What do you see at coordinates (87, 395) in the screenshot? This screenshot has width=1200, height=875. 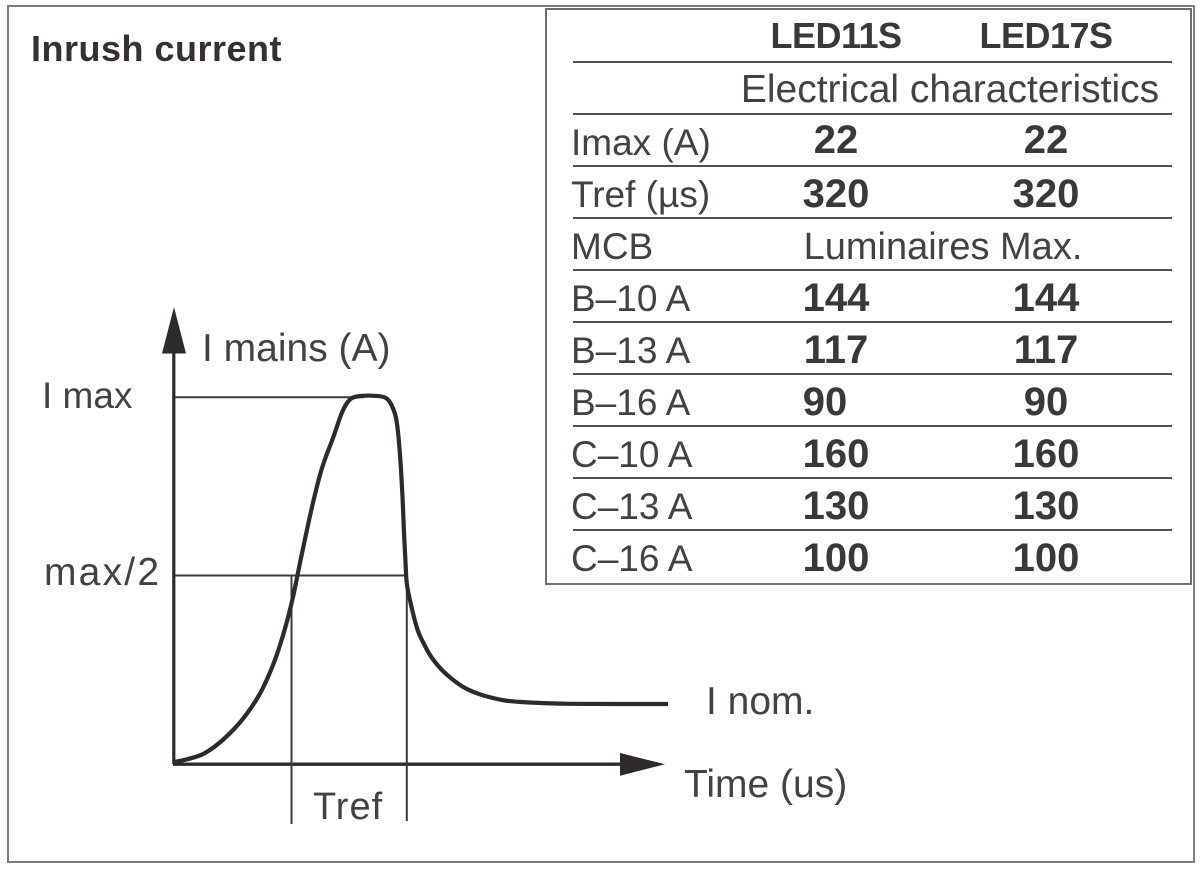 I see `svg-text: I max` at bounding box center [87, 395].